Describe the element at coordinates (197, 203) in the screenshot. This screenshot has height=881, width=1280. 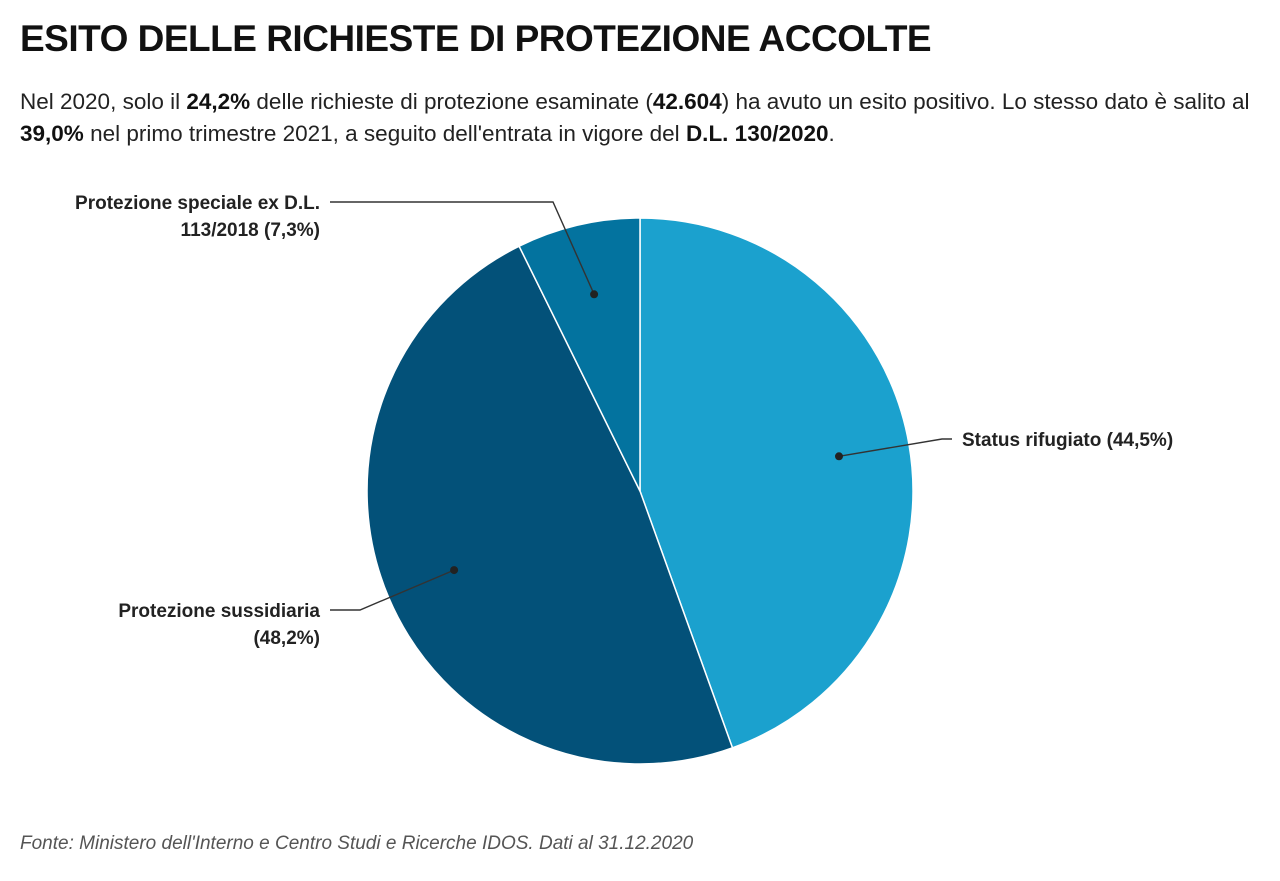
I see `slice-label-line: Protezione speciale ex D.L.` at that location.